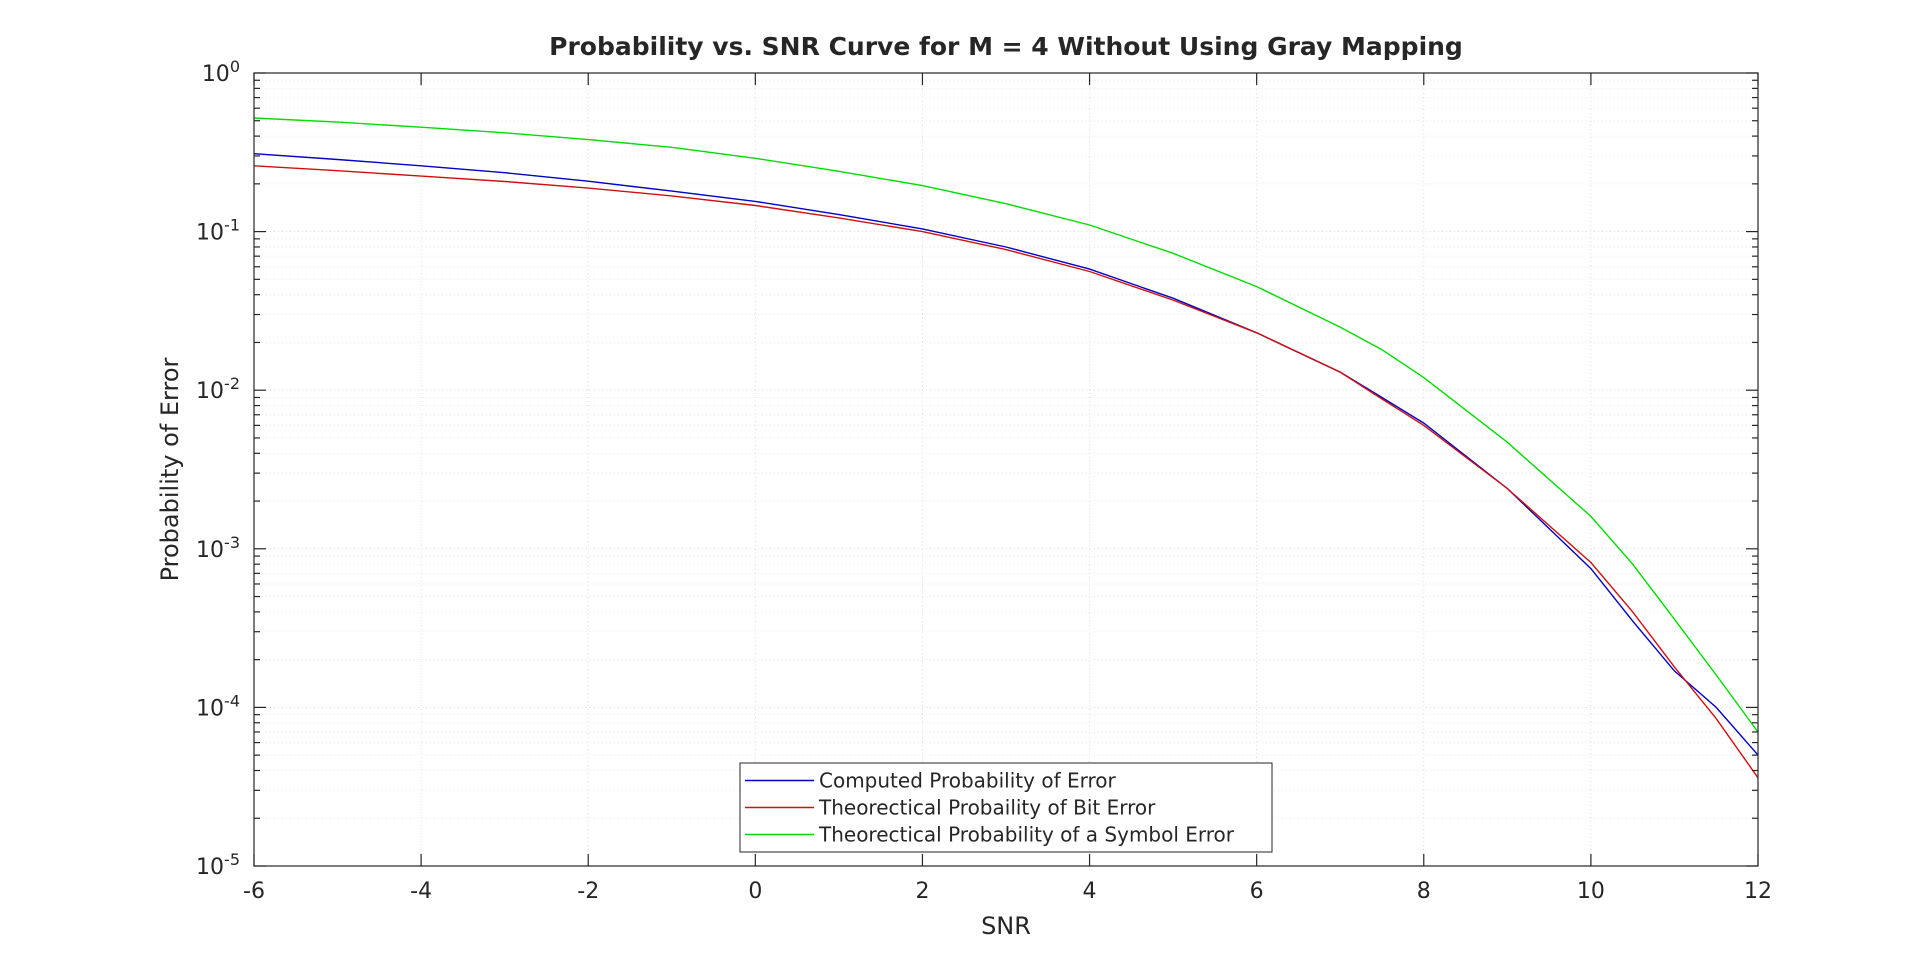  I want to click on y-tick-labels: 10⁻⁵ 10⁻⁴ 10⁻³ 10⁻² 10⁻¹ 10⁰, so click(218, 468).